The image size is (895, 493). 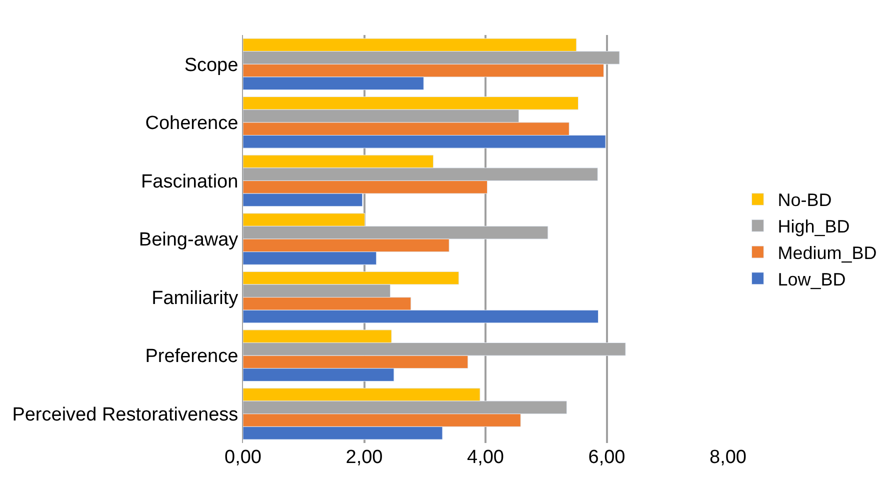 What do you see at coordinates (814, 226) in the screenshot?
I see `legend-label: High_BD` at bounding box center [814, 226].